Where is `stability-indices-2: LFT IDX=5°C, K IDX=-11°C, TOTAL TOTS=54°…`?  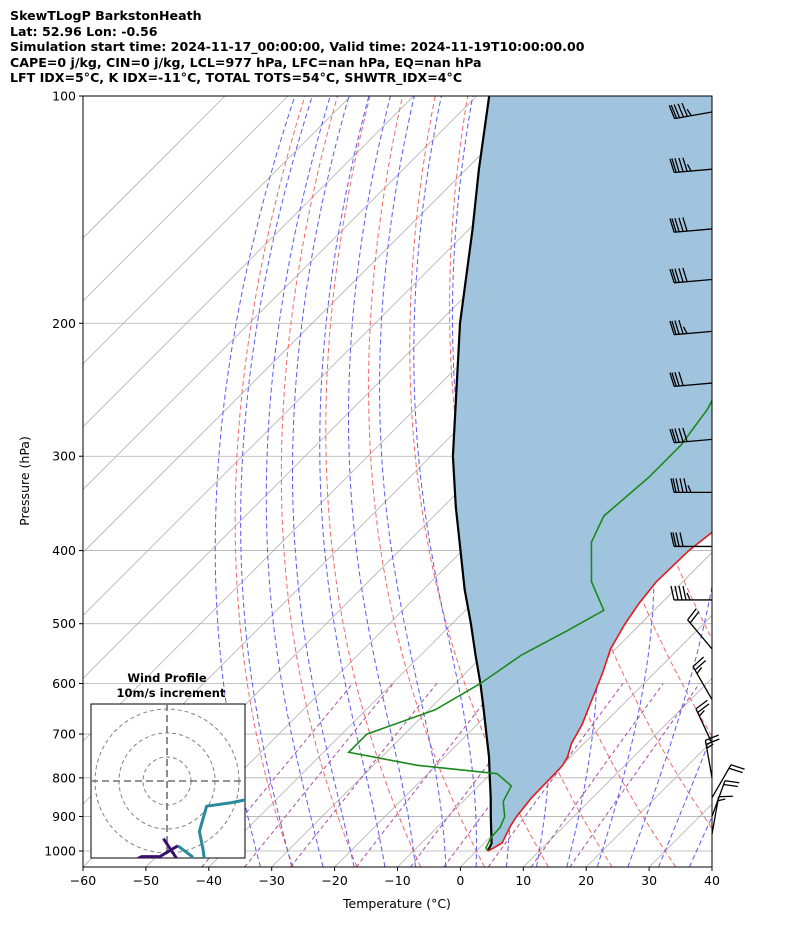 stability-indices-2: LFT IDX=5°C, K IDX=-11°C, TOTAL TOTS=54°… is located at coordinates (236, 78).